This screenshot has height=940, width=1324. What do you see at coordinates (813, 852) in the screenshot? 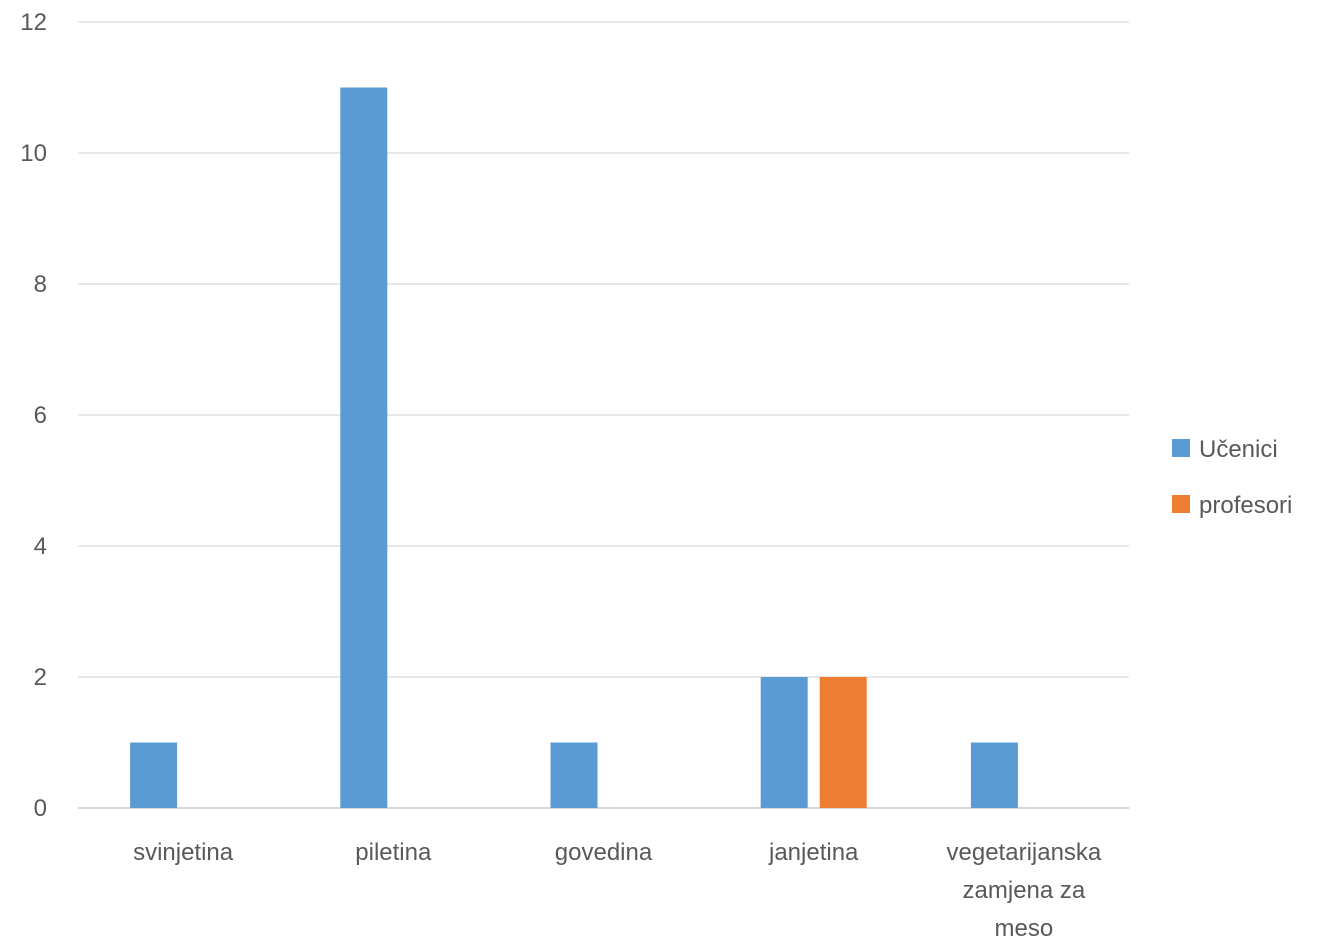
I see `x-category-label: janjetina` at bounding box center [813, 852].